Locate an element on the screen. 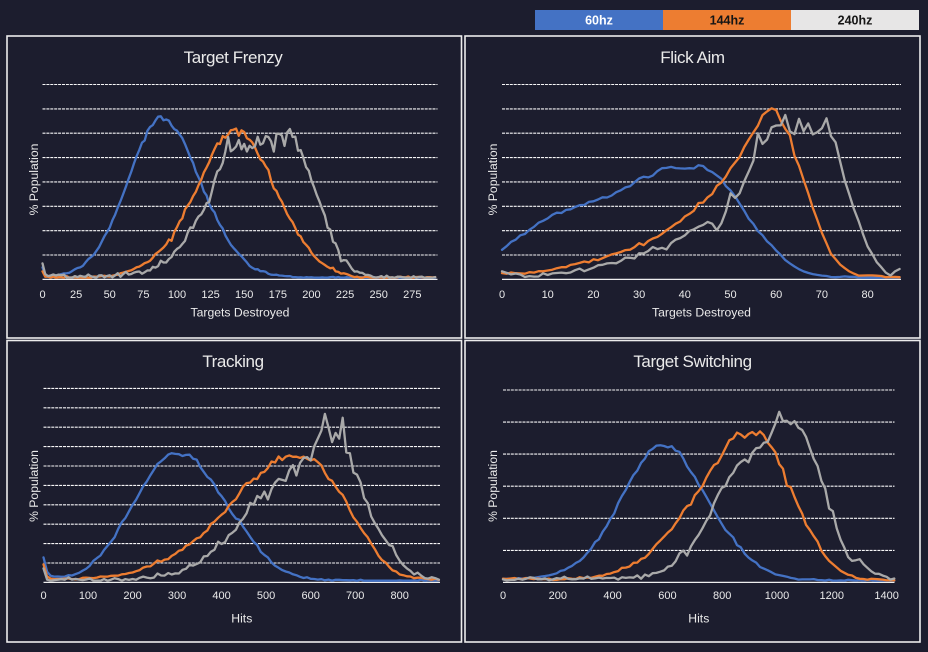 This screenshot has width=928, height=652. svg-text: 700 is located at coordinates (355, 596).